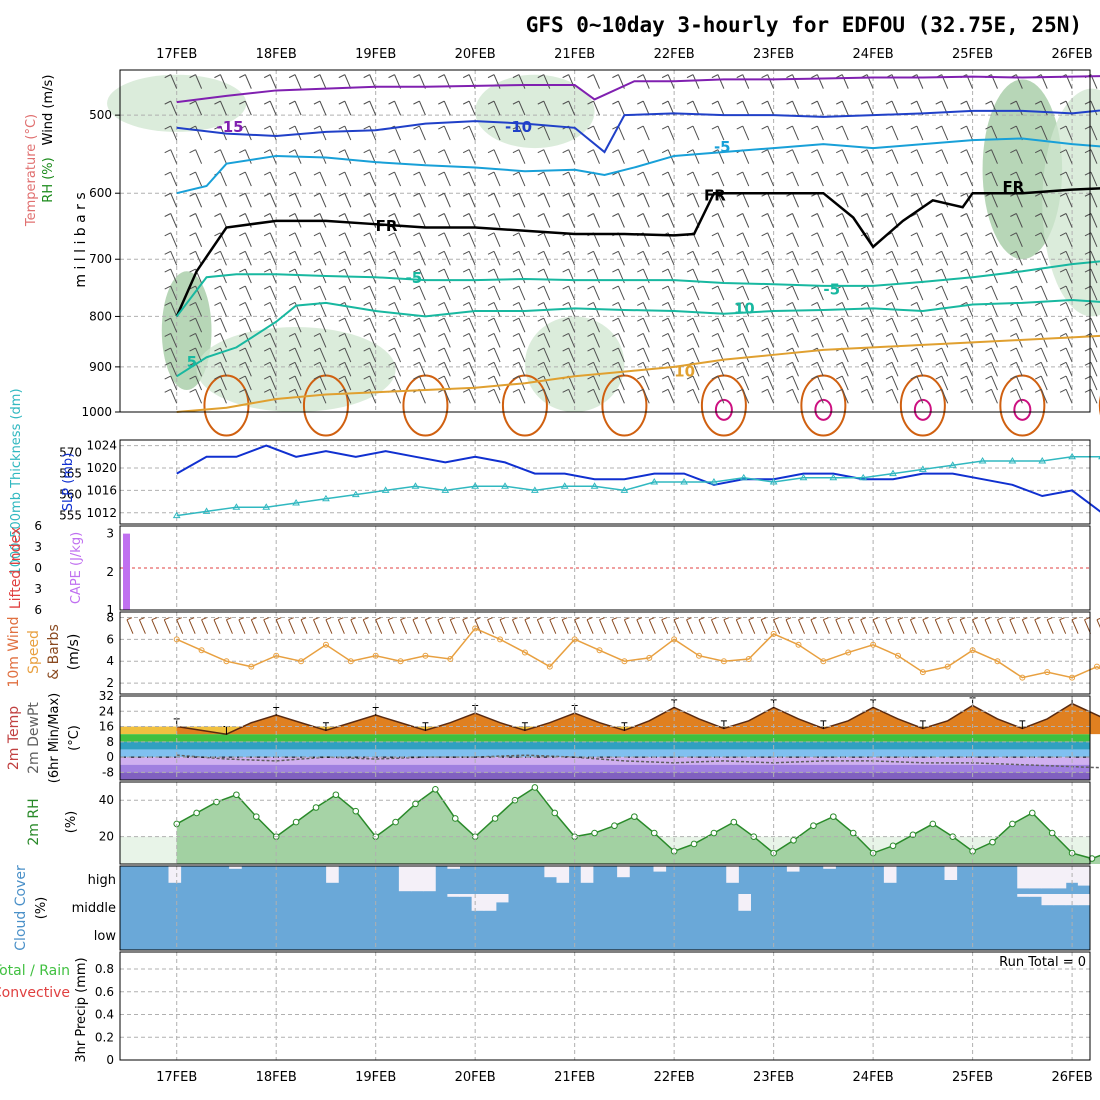 Image resolution: width=1100 pixels, height=1100 pixels. Describe the element at coordinates (638, 486) in the screenshot. I see `thickness-line` at that location.